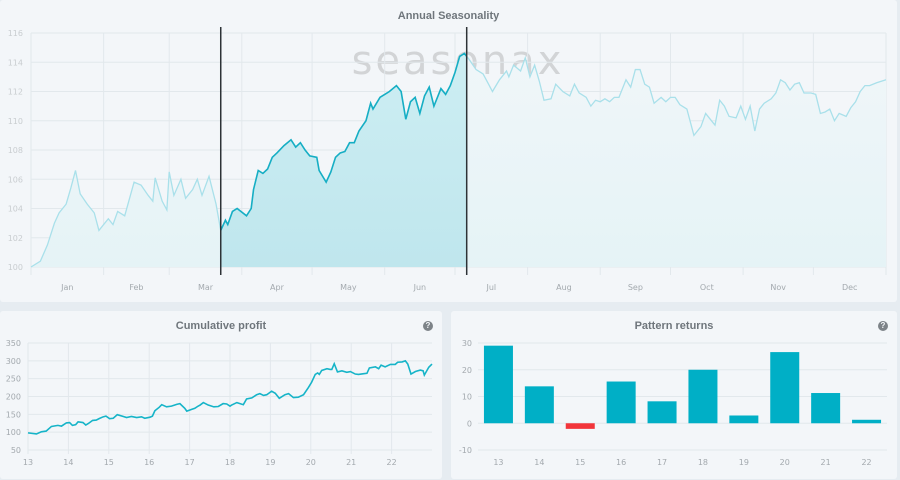  What do you see at coordinates (277, 287) in the screenshot?
I see `month-label: Apr` at bounding box center [277, 287].